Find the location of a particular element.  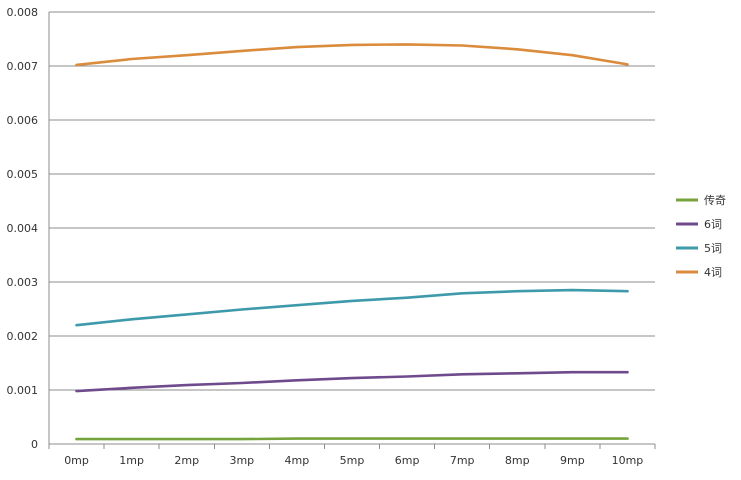

y-tick-label: 0.003 is located at coordinates (23, 282).